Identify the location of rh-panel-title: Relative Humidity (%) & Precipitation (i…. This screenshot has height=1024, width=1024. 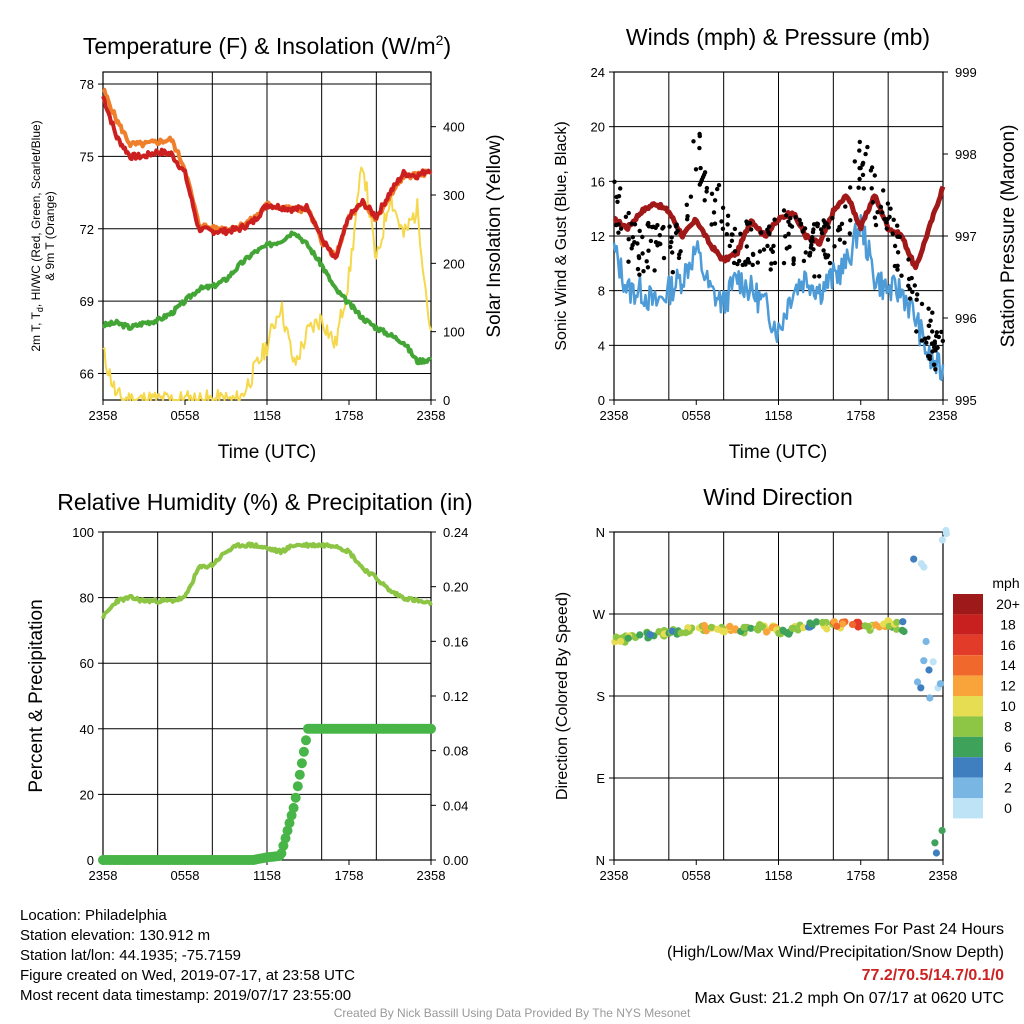
(264, 502).